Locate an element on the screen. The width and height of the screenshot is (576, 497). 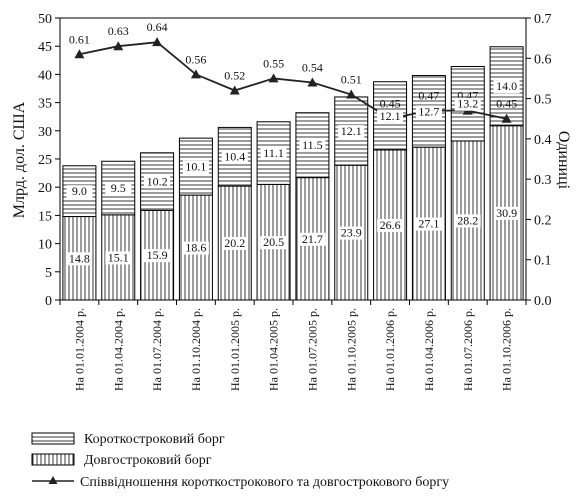
y-axis-title: Млрд. дол. США is located at coordinates (19, 159).